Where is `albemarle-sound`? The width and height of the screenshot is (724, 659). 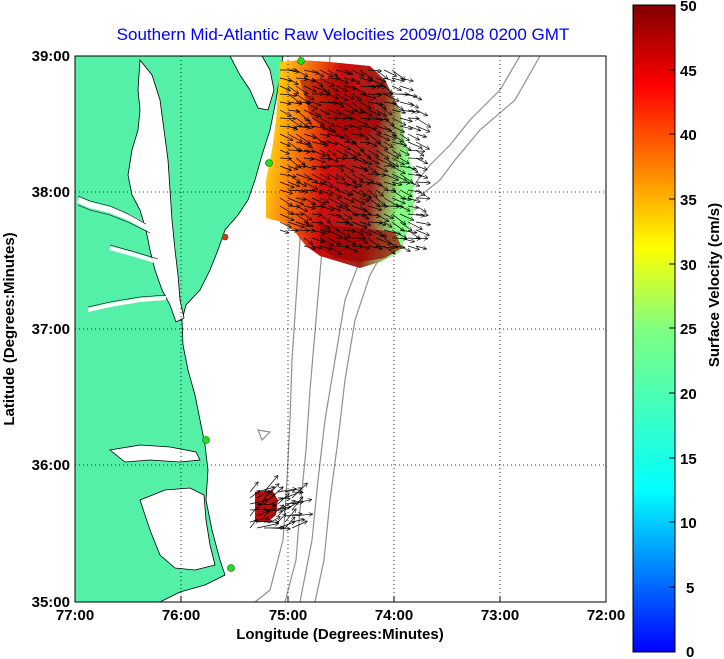 albemarle-sound is located at coordinates (155, 453).